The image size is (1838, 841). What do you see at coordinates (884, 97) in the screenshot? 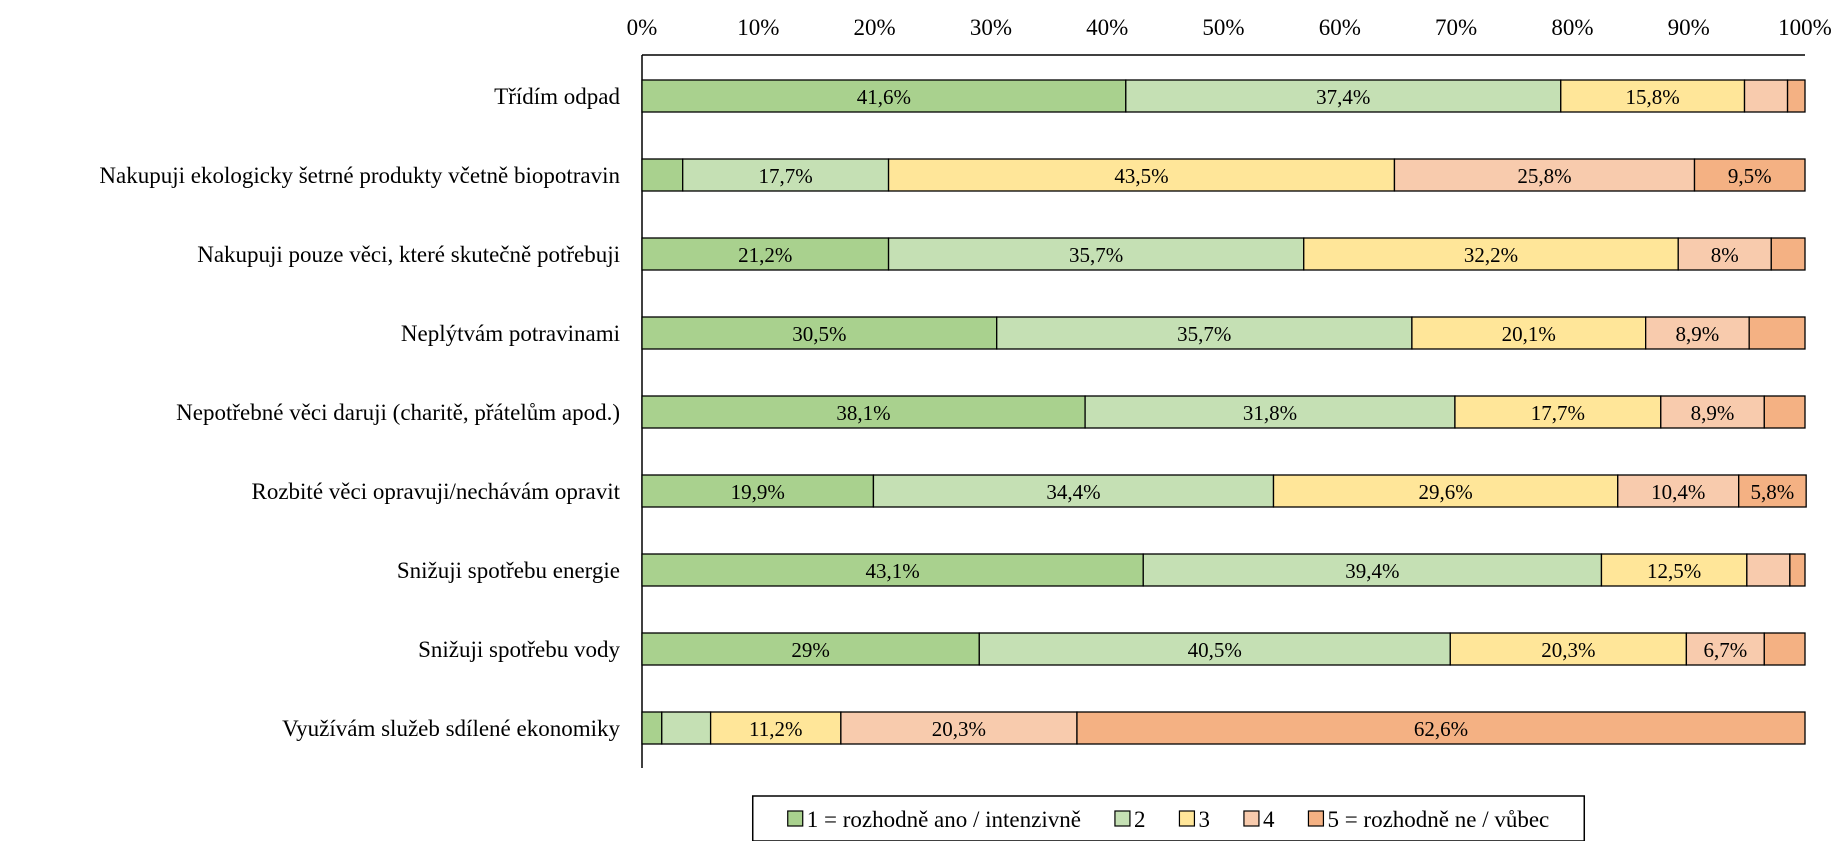
I see `data-label: 41,6%` at bounding box center [884, 97].